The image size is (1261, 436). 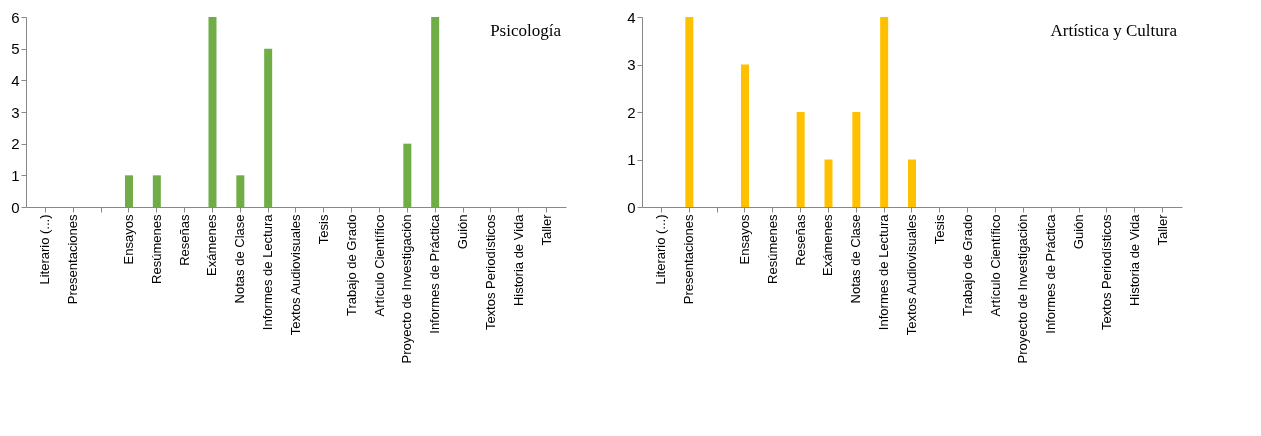 What do you see at coordinates (1114, 30) in the screenshot?
I see `chart-title: Artística y Cultura` at bounding box center [1114, 30].